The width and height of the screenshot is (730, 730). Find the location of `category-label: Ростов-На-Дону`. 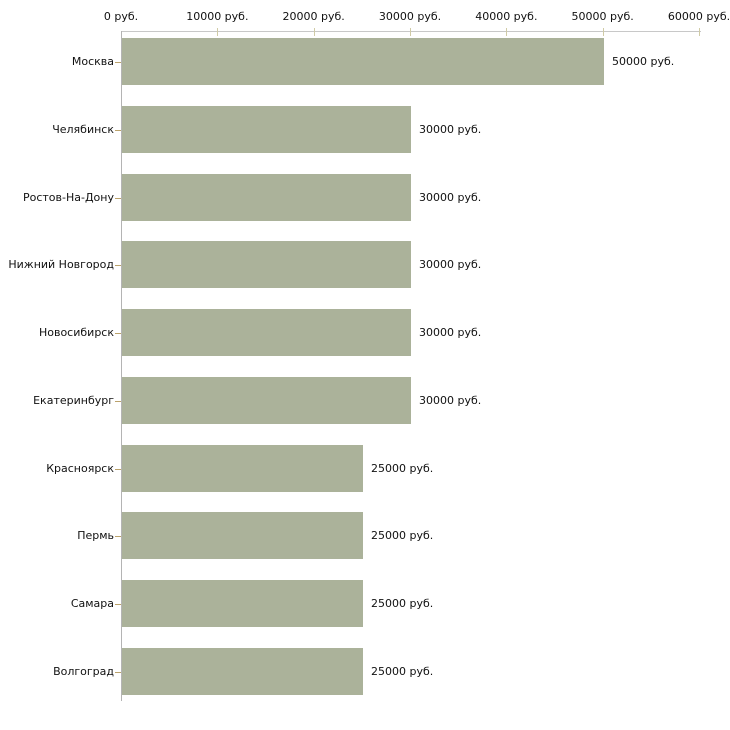

category-label: Ростов-На-Дону is located at coordinates (68, 197).